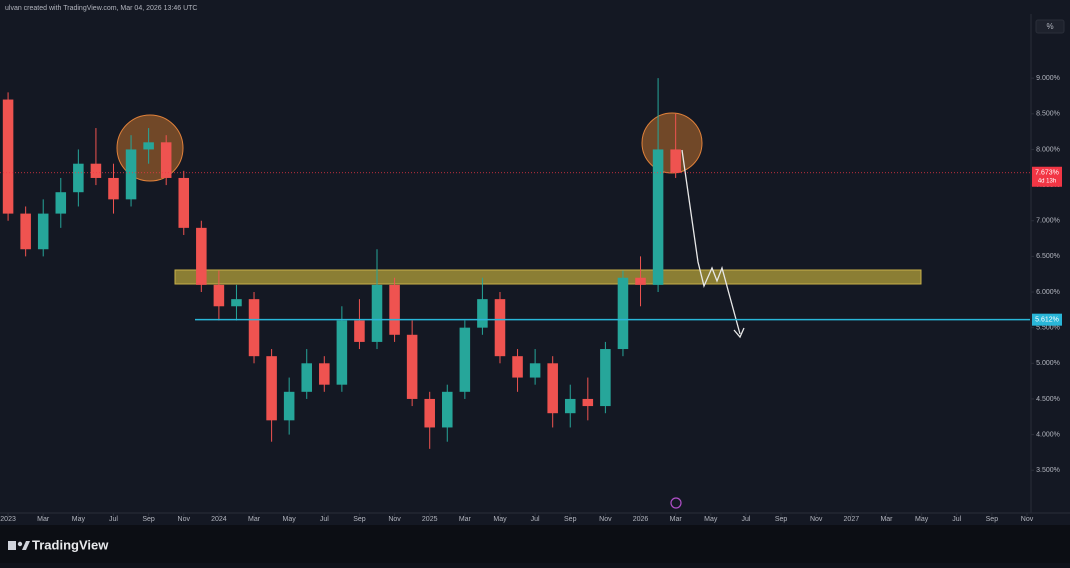 This screenshot has width=1070, height=568. Describe the element at coordinates (1048, 149) in the screenshot. I see `y-tick-label: 8.000%` at that location.